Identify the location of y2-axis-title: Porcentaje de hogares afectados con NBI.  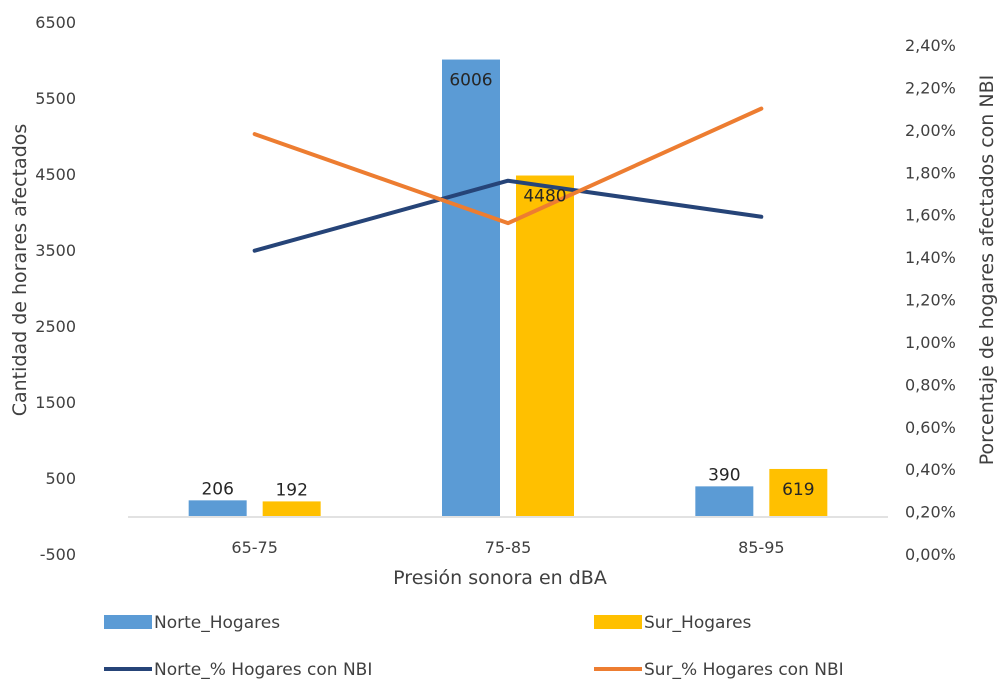
(987, 270).